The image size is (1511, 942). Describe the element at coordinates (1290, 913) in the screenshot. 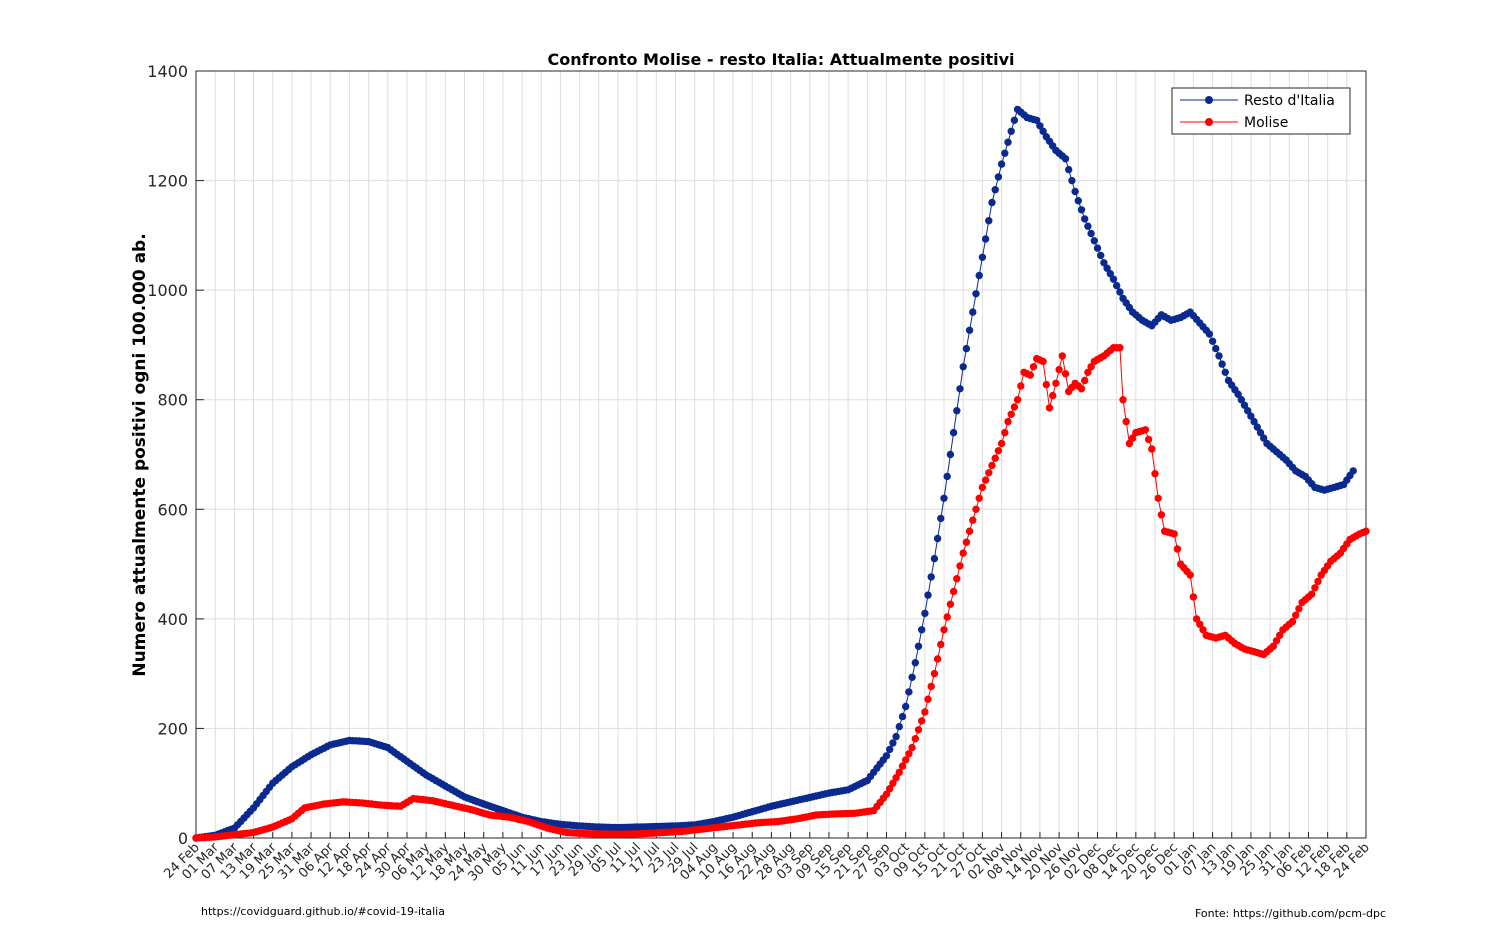

I see `footer-data-source: Fonte: https://github.com/pcm-dpc` at that location.